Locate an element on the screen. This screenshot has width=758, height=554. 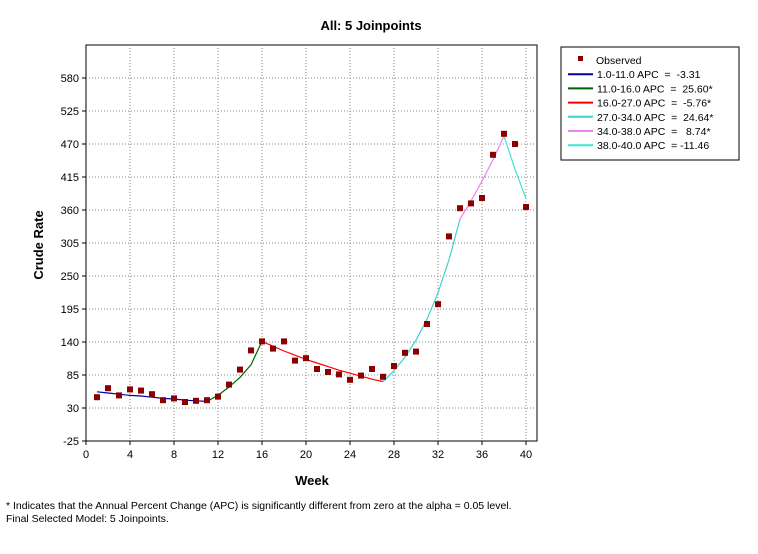
y-tick-label: 525 is located at coordinates (70, 112).